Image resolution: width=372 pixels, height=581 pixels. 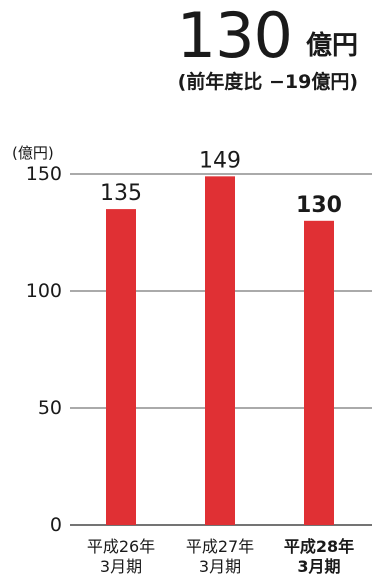 What do you see at coordinates (33, 153) in the screenshot?
I see `y-axis-label: (億円)` at bounding box center [33, 153].